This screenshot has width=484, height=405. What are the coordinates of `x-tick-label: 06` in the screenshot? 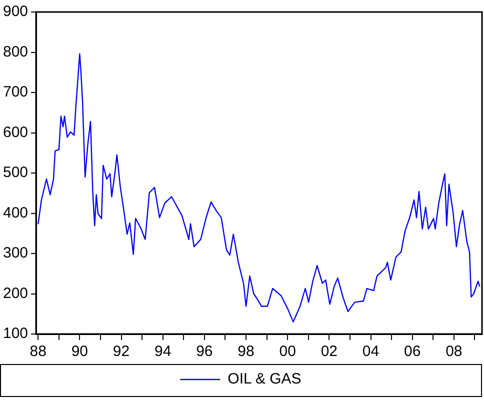 It's located at (412, 351).